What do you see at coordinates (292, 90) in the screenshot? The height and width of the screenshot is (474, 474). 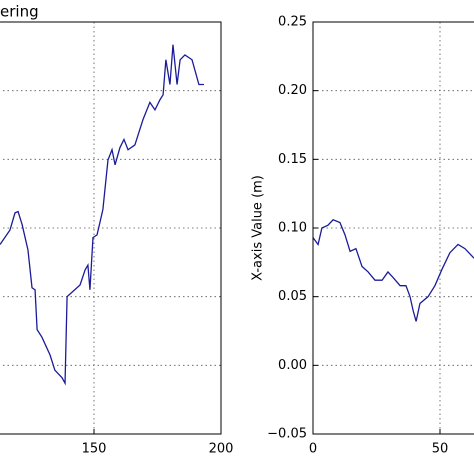 I see `y-tick-label: 0.20` at bounding box center [292, 90].